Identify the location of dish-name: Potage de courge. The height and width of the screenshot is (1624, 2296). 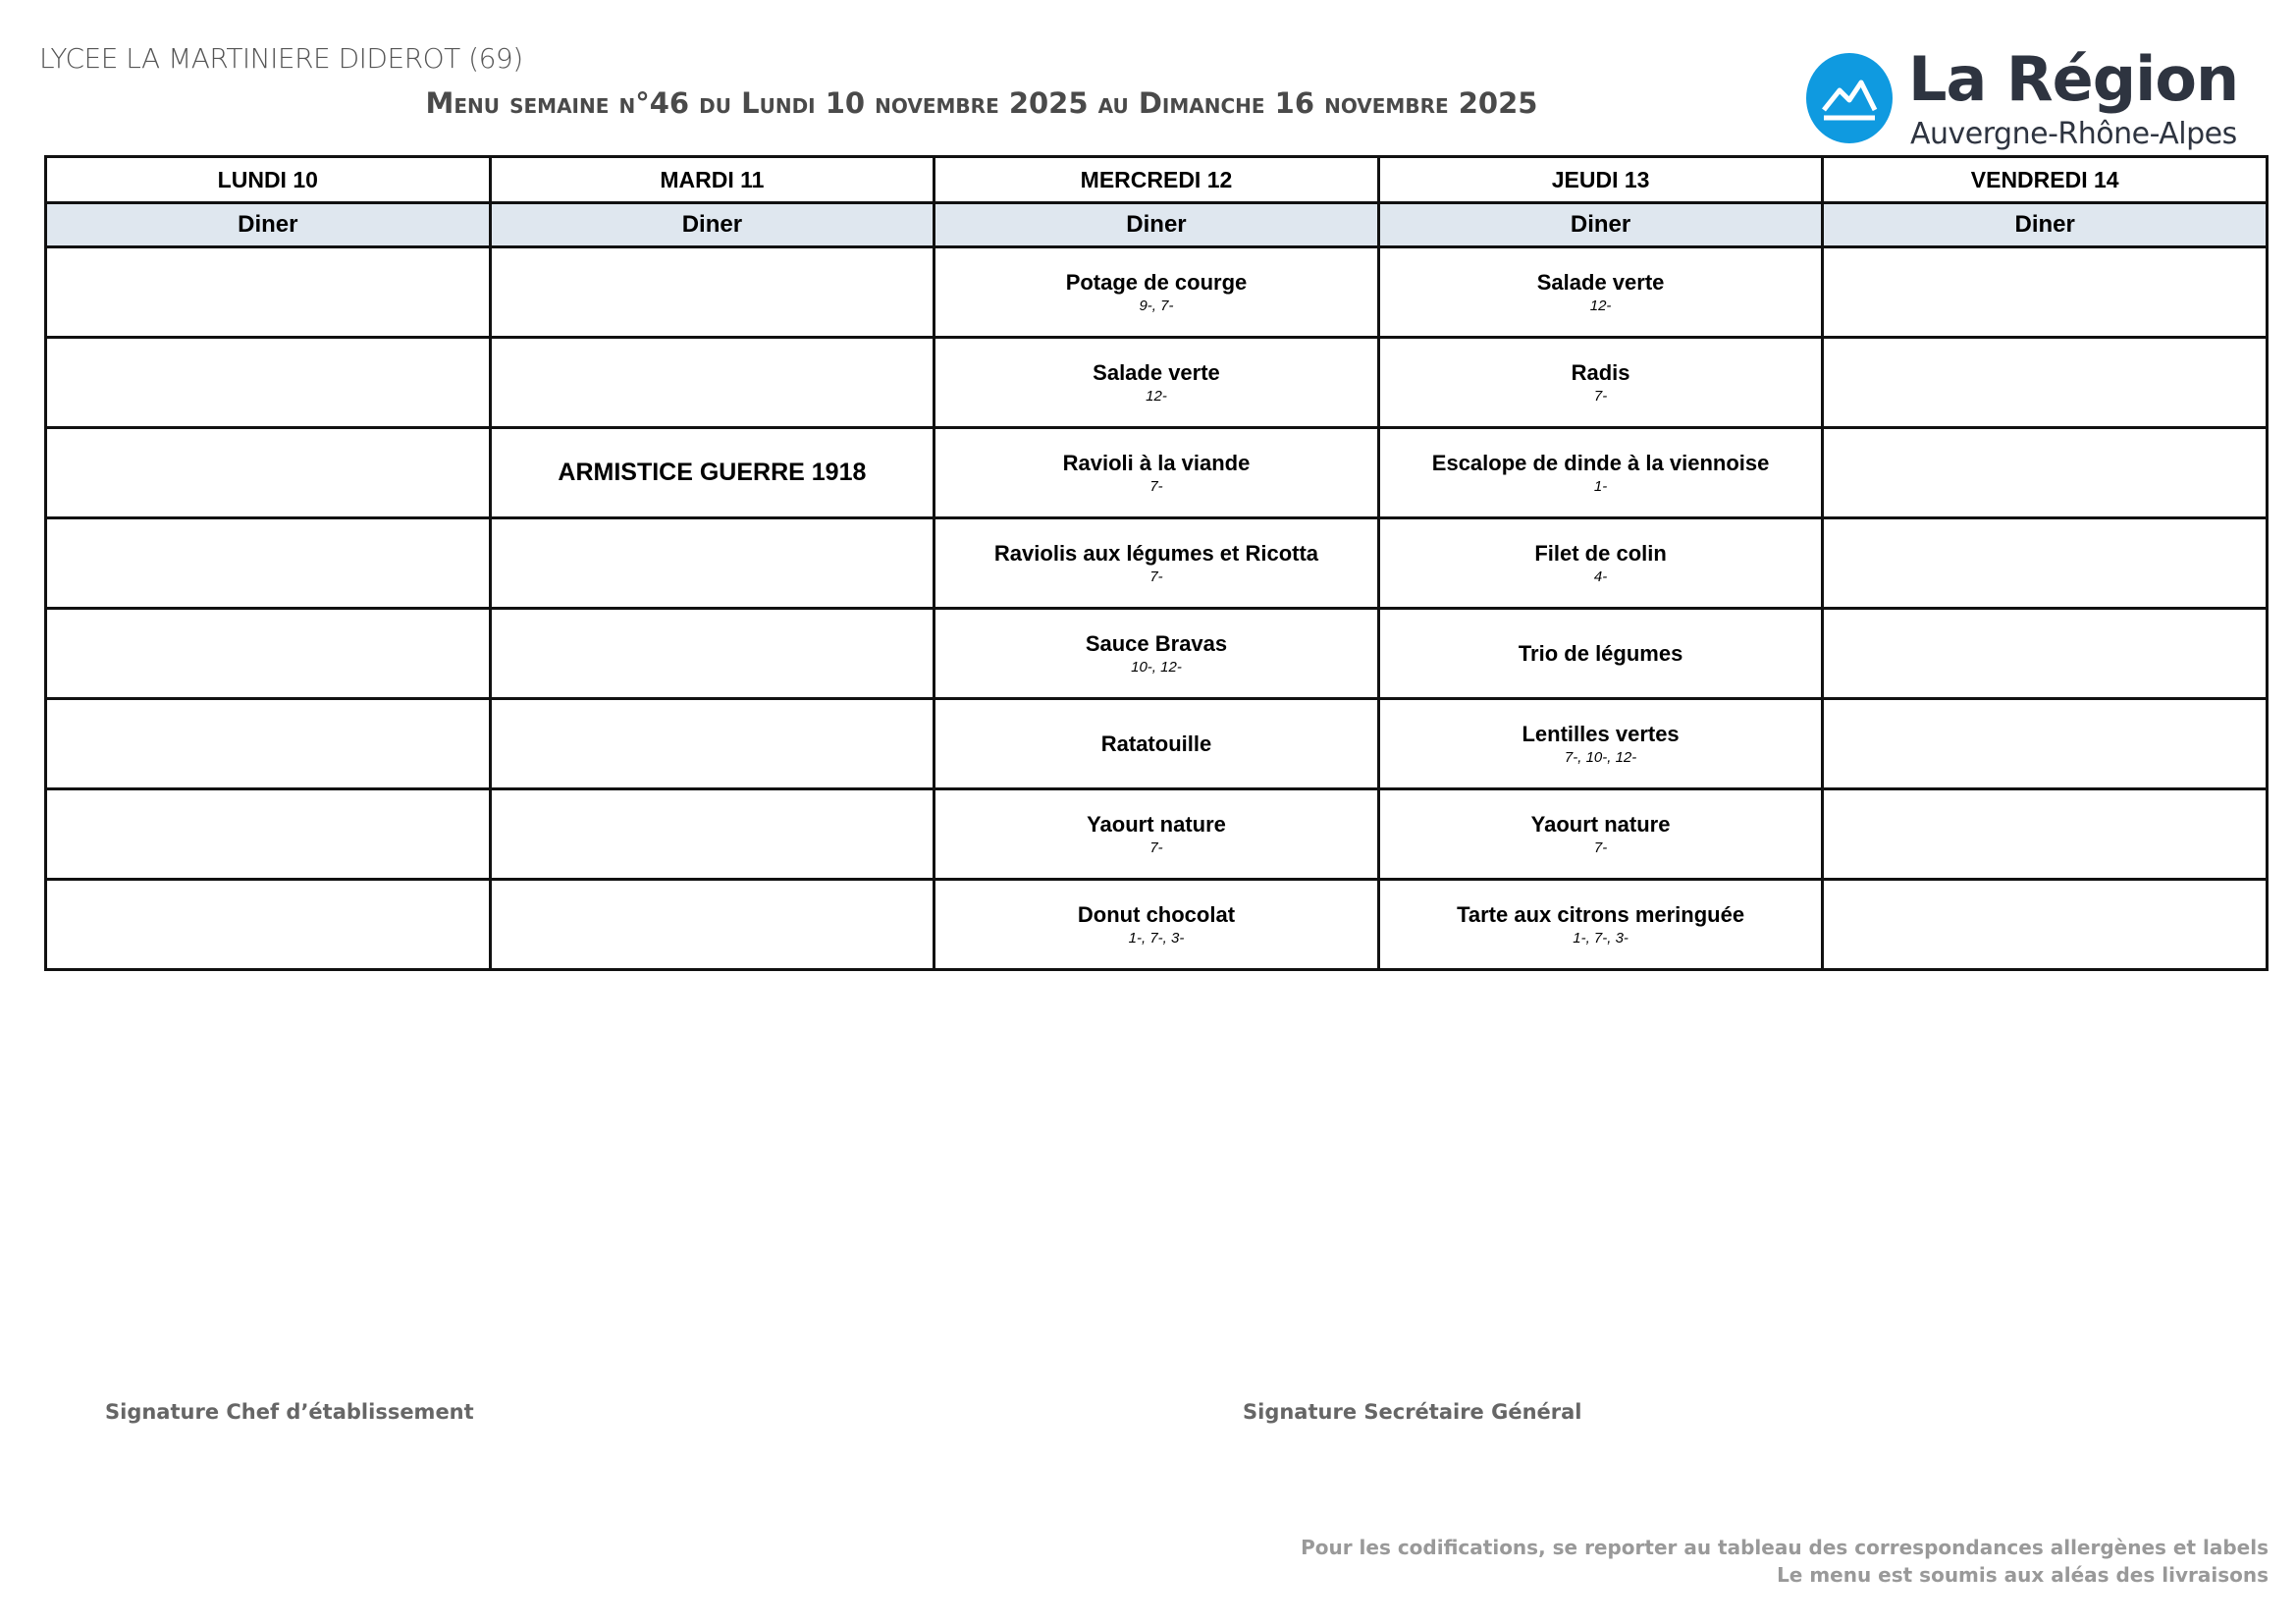
(1156, 282).